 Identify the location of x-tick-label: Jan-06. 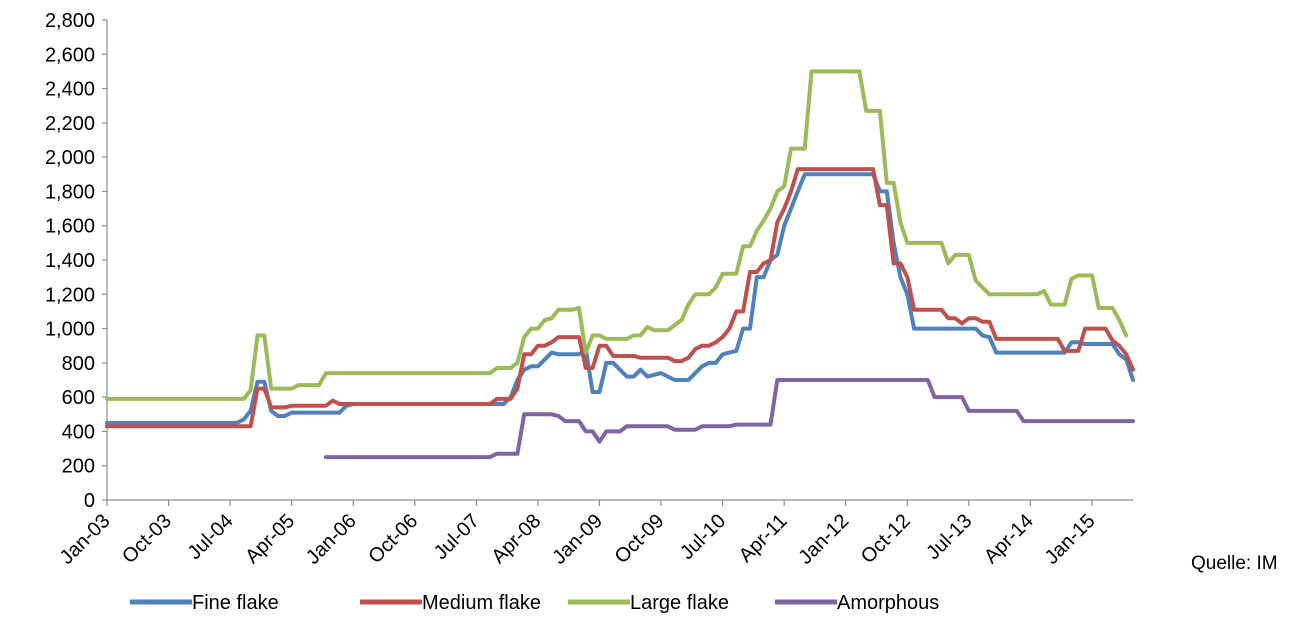
(331, 539).